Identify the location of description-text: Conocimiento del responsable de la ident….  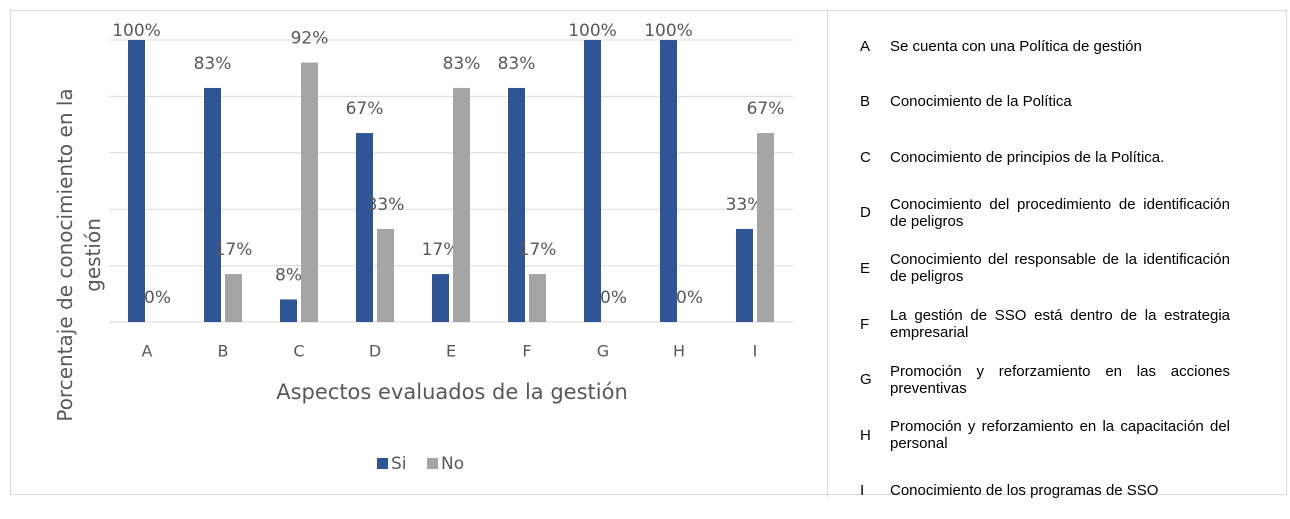
(1060, 268).